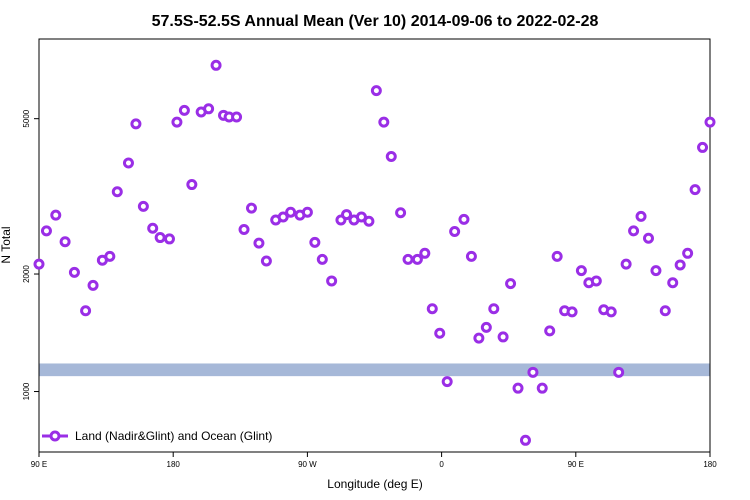  I want to click on highlight-band, so click(374, 370).